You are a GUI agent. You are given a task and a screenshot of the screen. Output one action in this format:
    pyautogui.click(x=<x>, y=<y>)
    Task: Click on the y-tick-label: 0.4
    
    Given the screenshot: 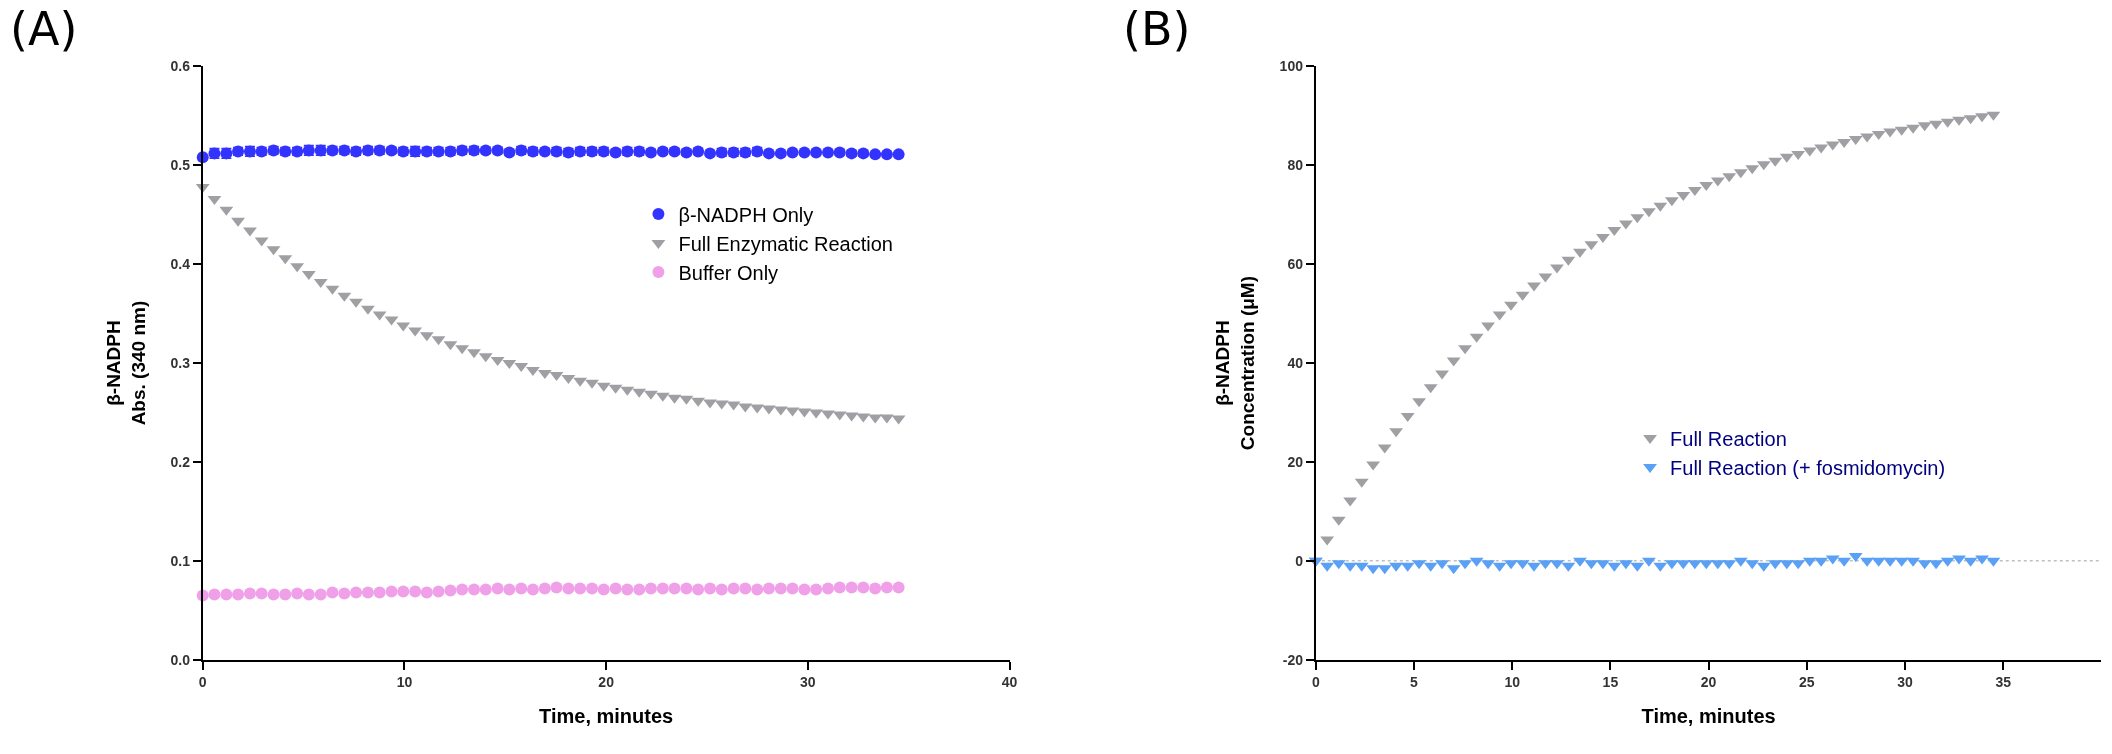 What is the action you would take?
    pyautogui.click(x=180, y=264)
    